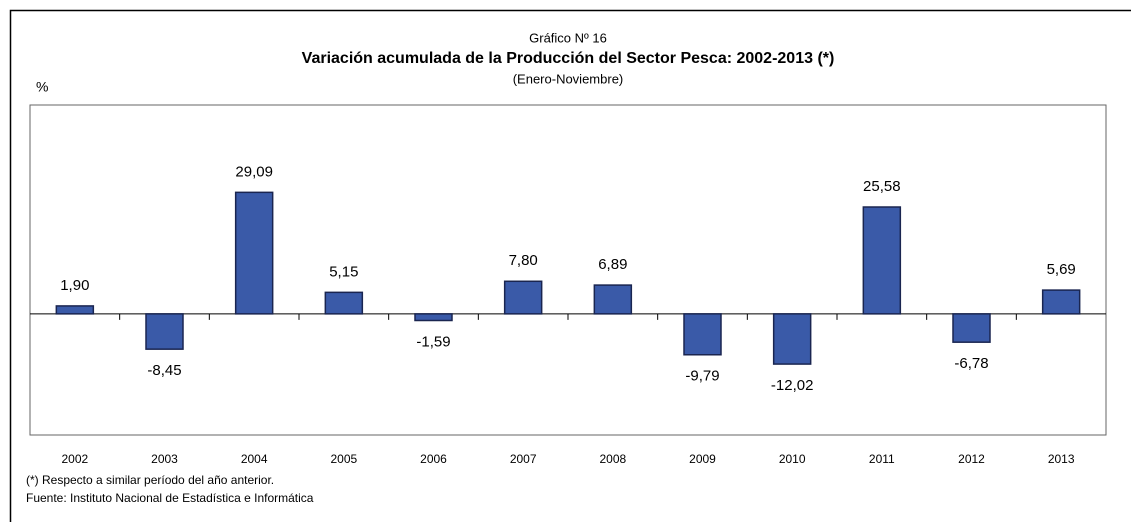 Image resolution: width=1131 pixels, height=522 pixels. What do you see at coordinates (343, 459) in the screenshot?
I see `x-tick-label: 2005` at bounding box center [343, 459].